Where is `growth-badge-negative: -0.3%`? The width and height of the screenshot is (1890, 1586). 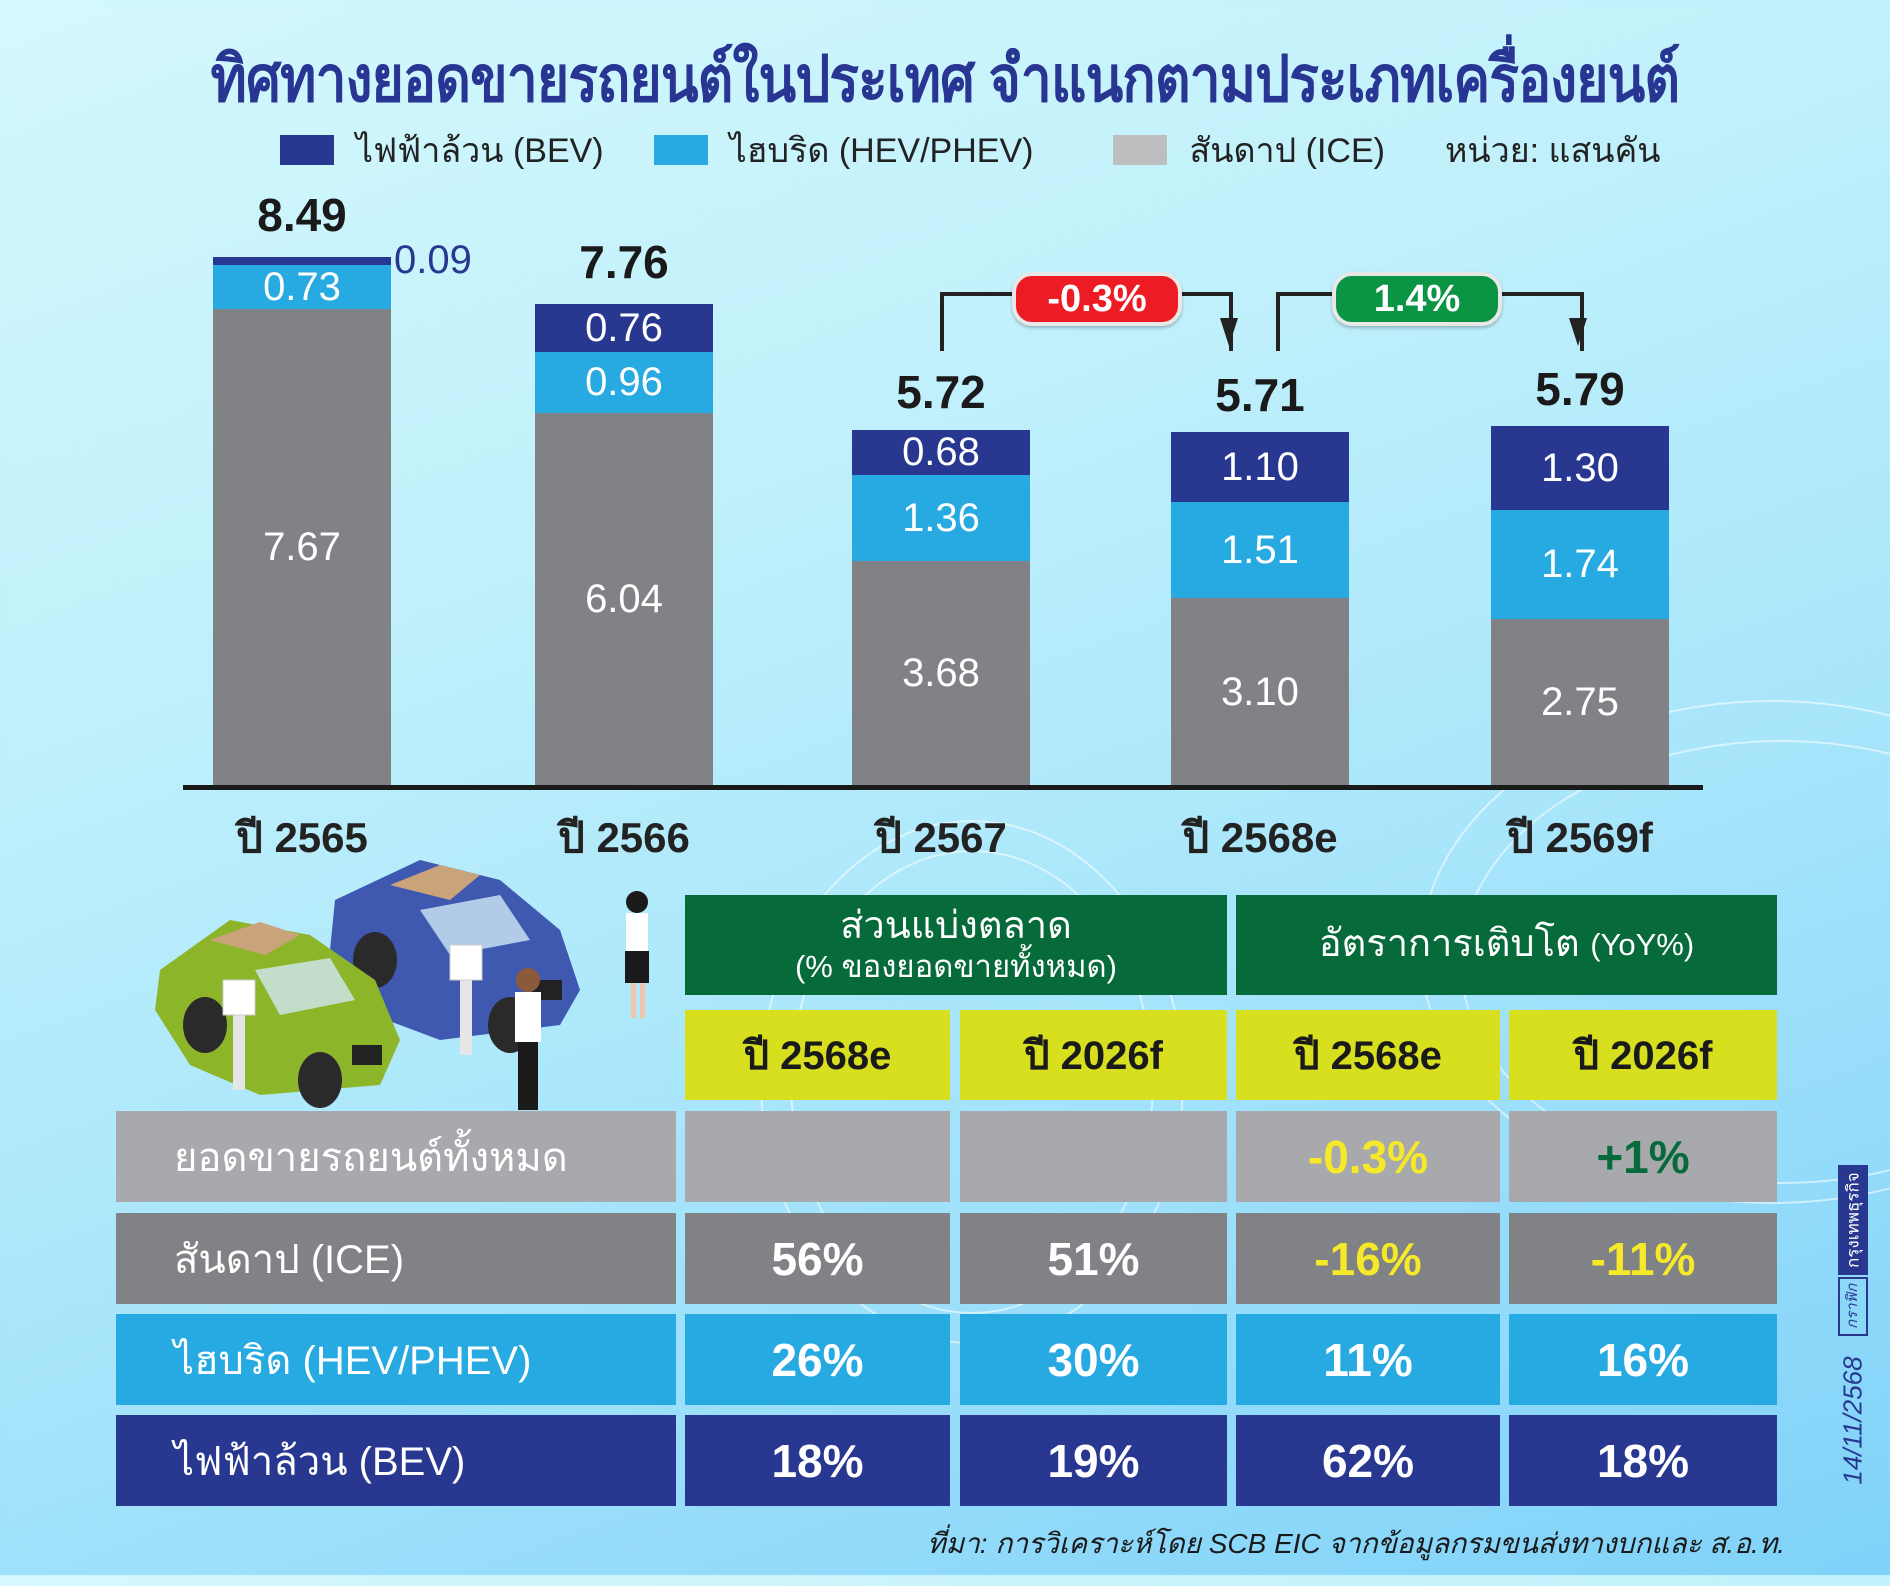 growth-badge-negative: -0.3% is located at coordinates (1097, 299).